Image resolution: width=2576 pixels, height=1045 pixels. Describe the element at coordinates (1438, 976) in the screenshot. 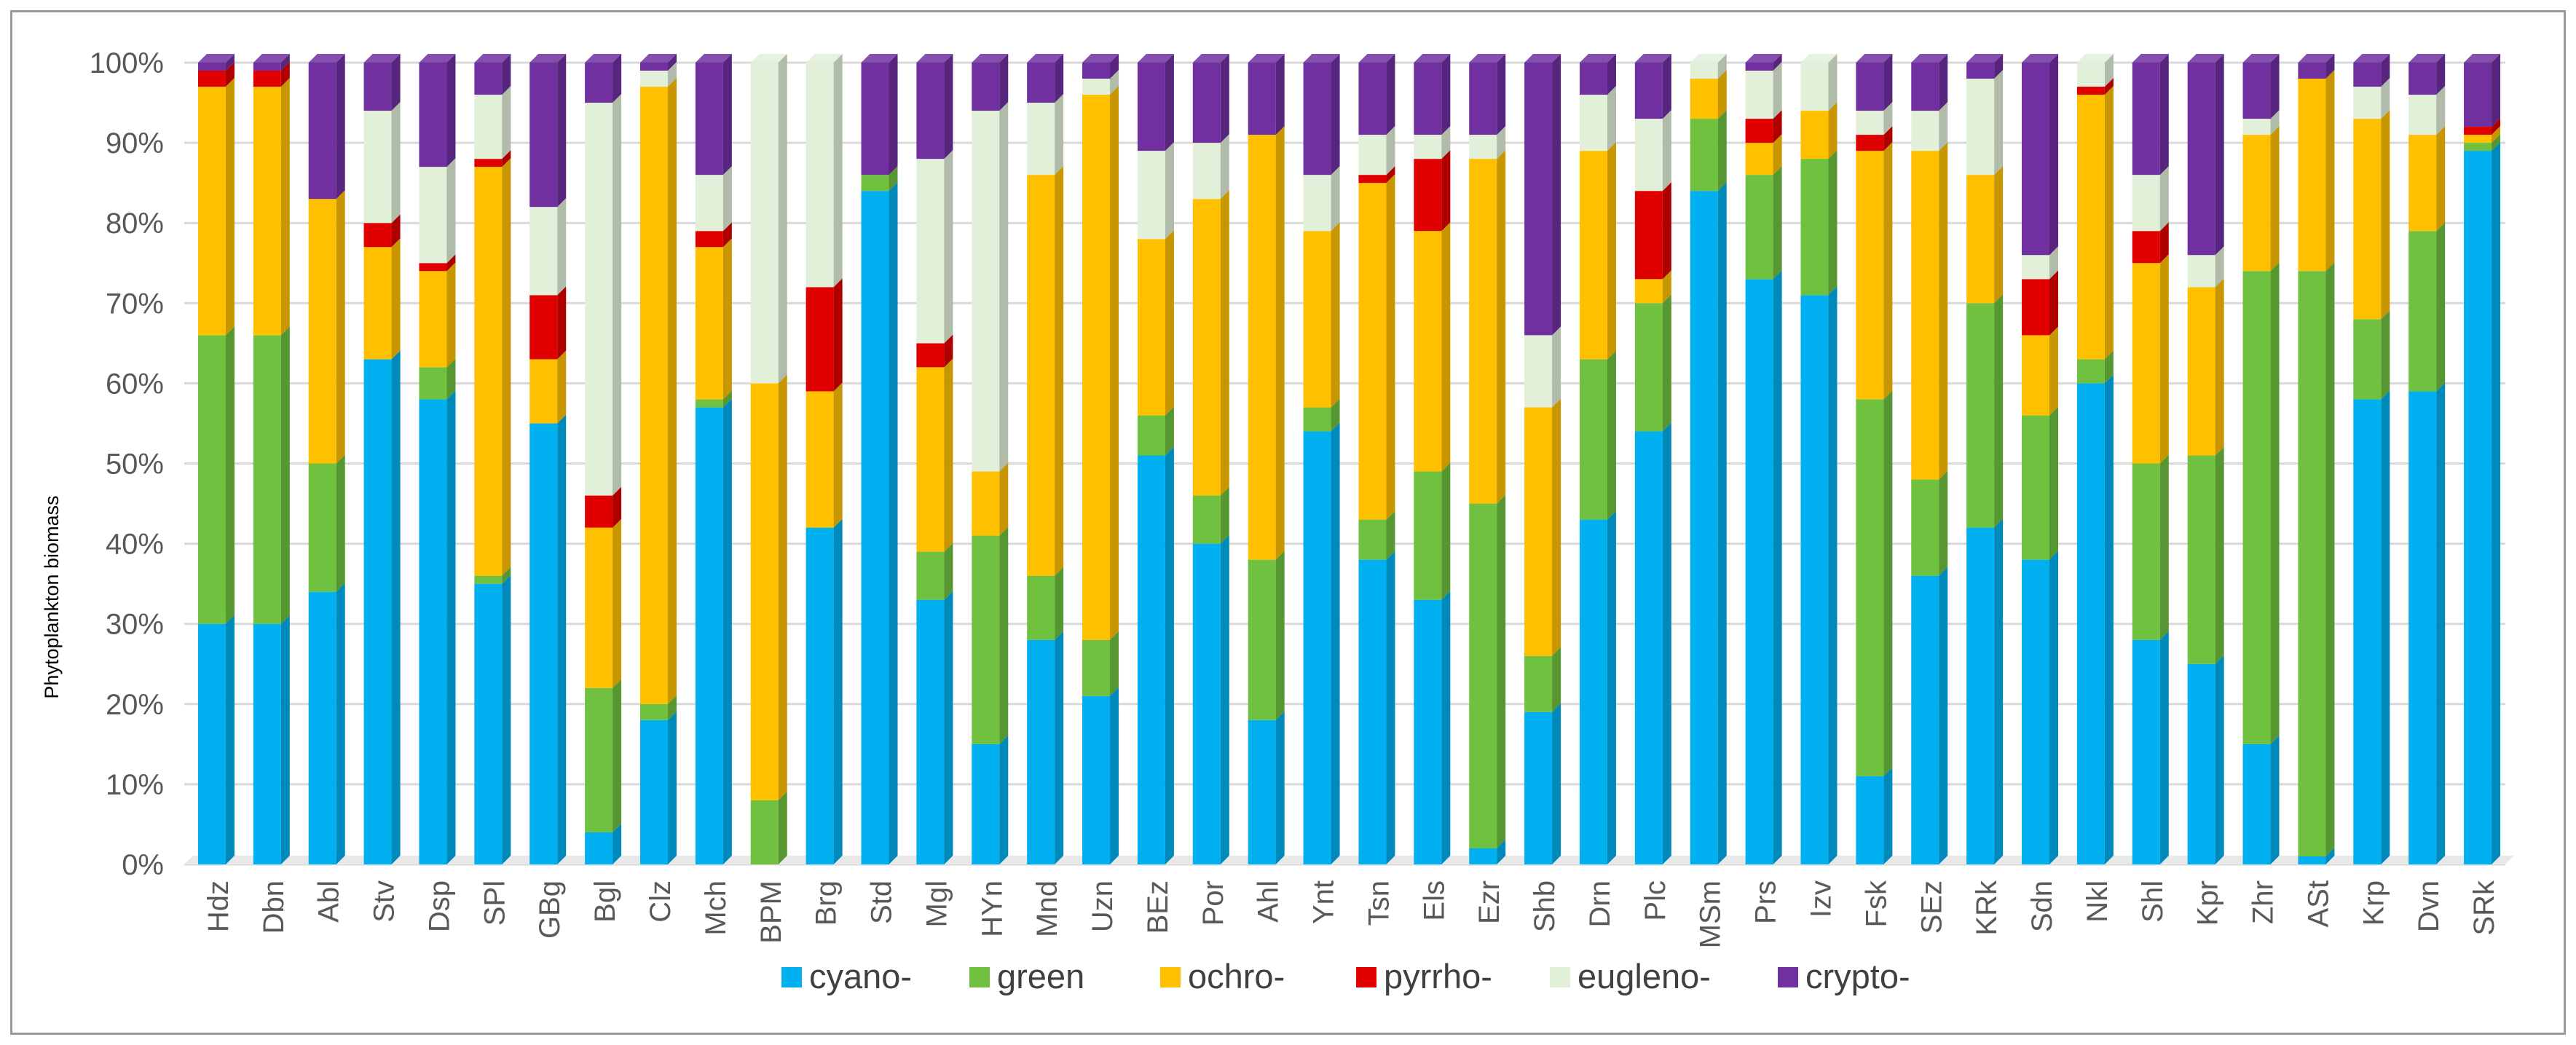

I see `legend-label: pyrrho-` at that location.